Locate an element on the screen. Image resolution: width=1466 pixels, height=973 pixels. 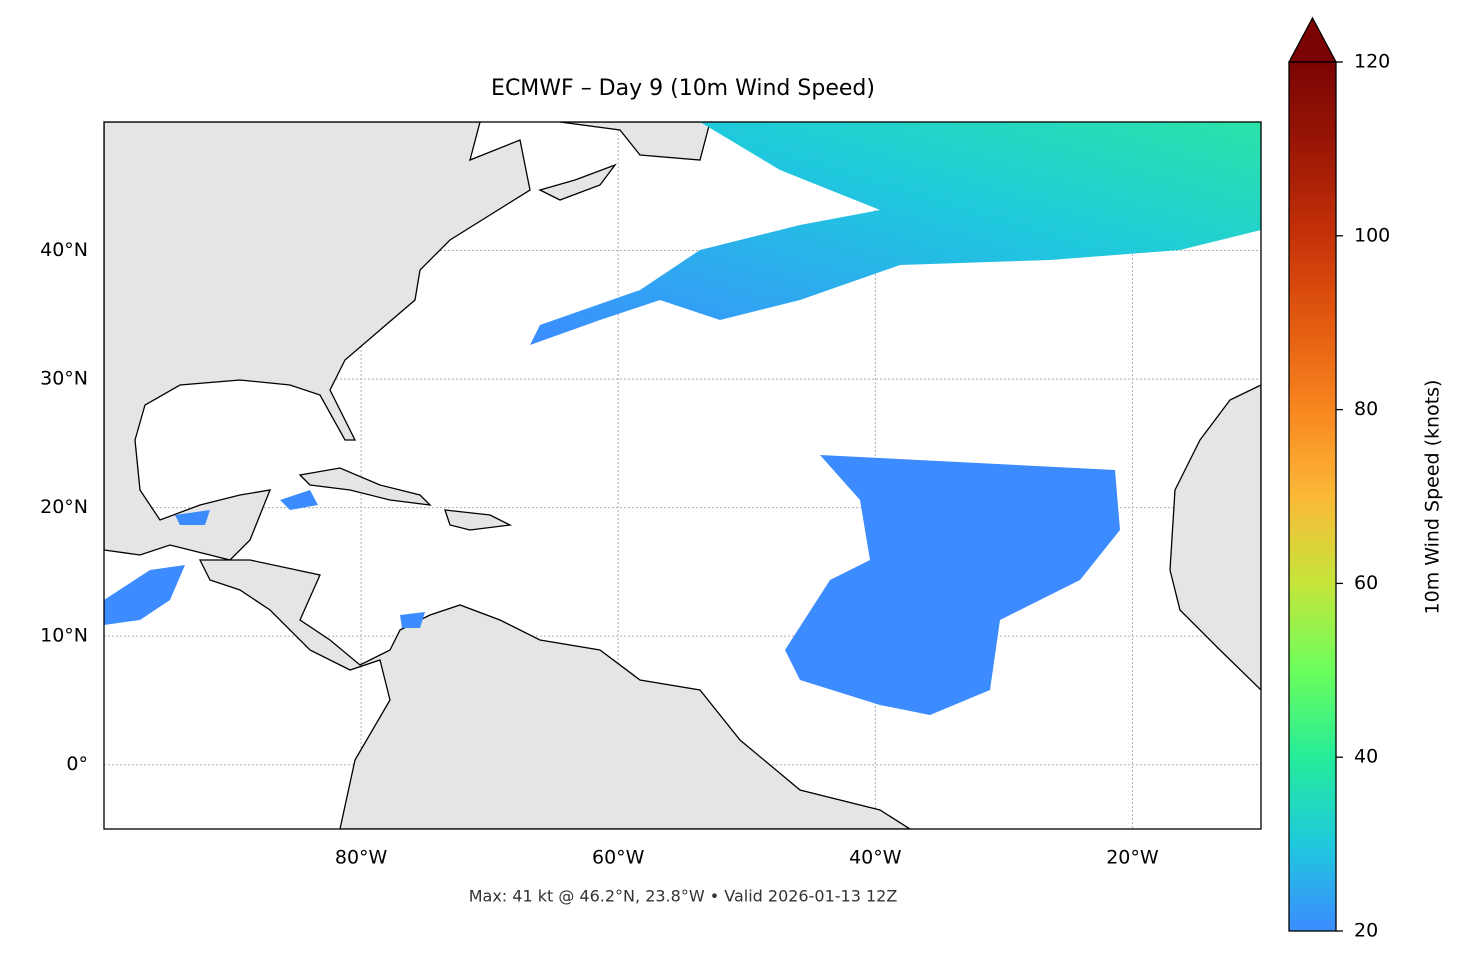
wind-north is located at coordinates (895, 233).